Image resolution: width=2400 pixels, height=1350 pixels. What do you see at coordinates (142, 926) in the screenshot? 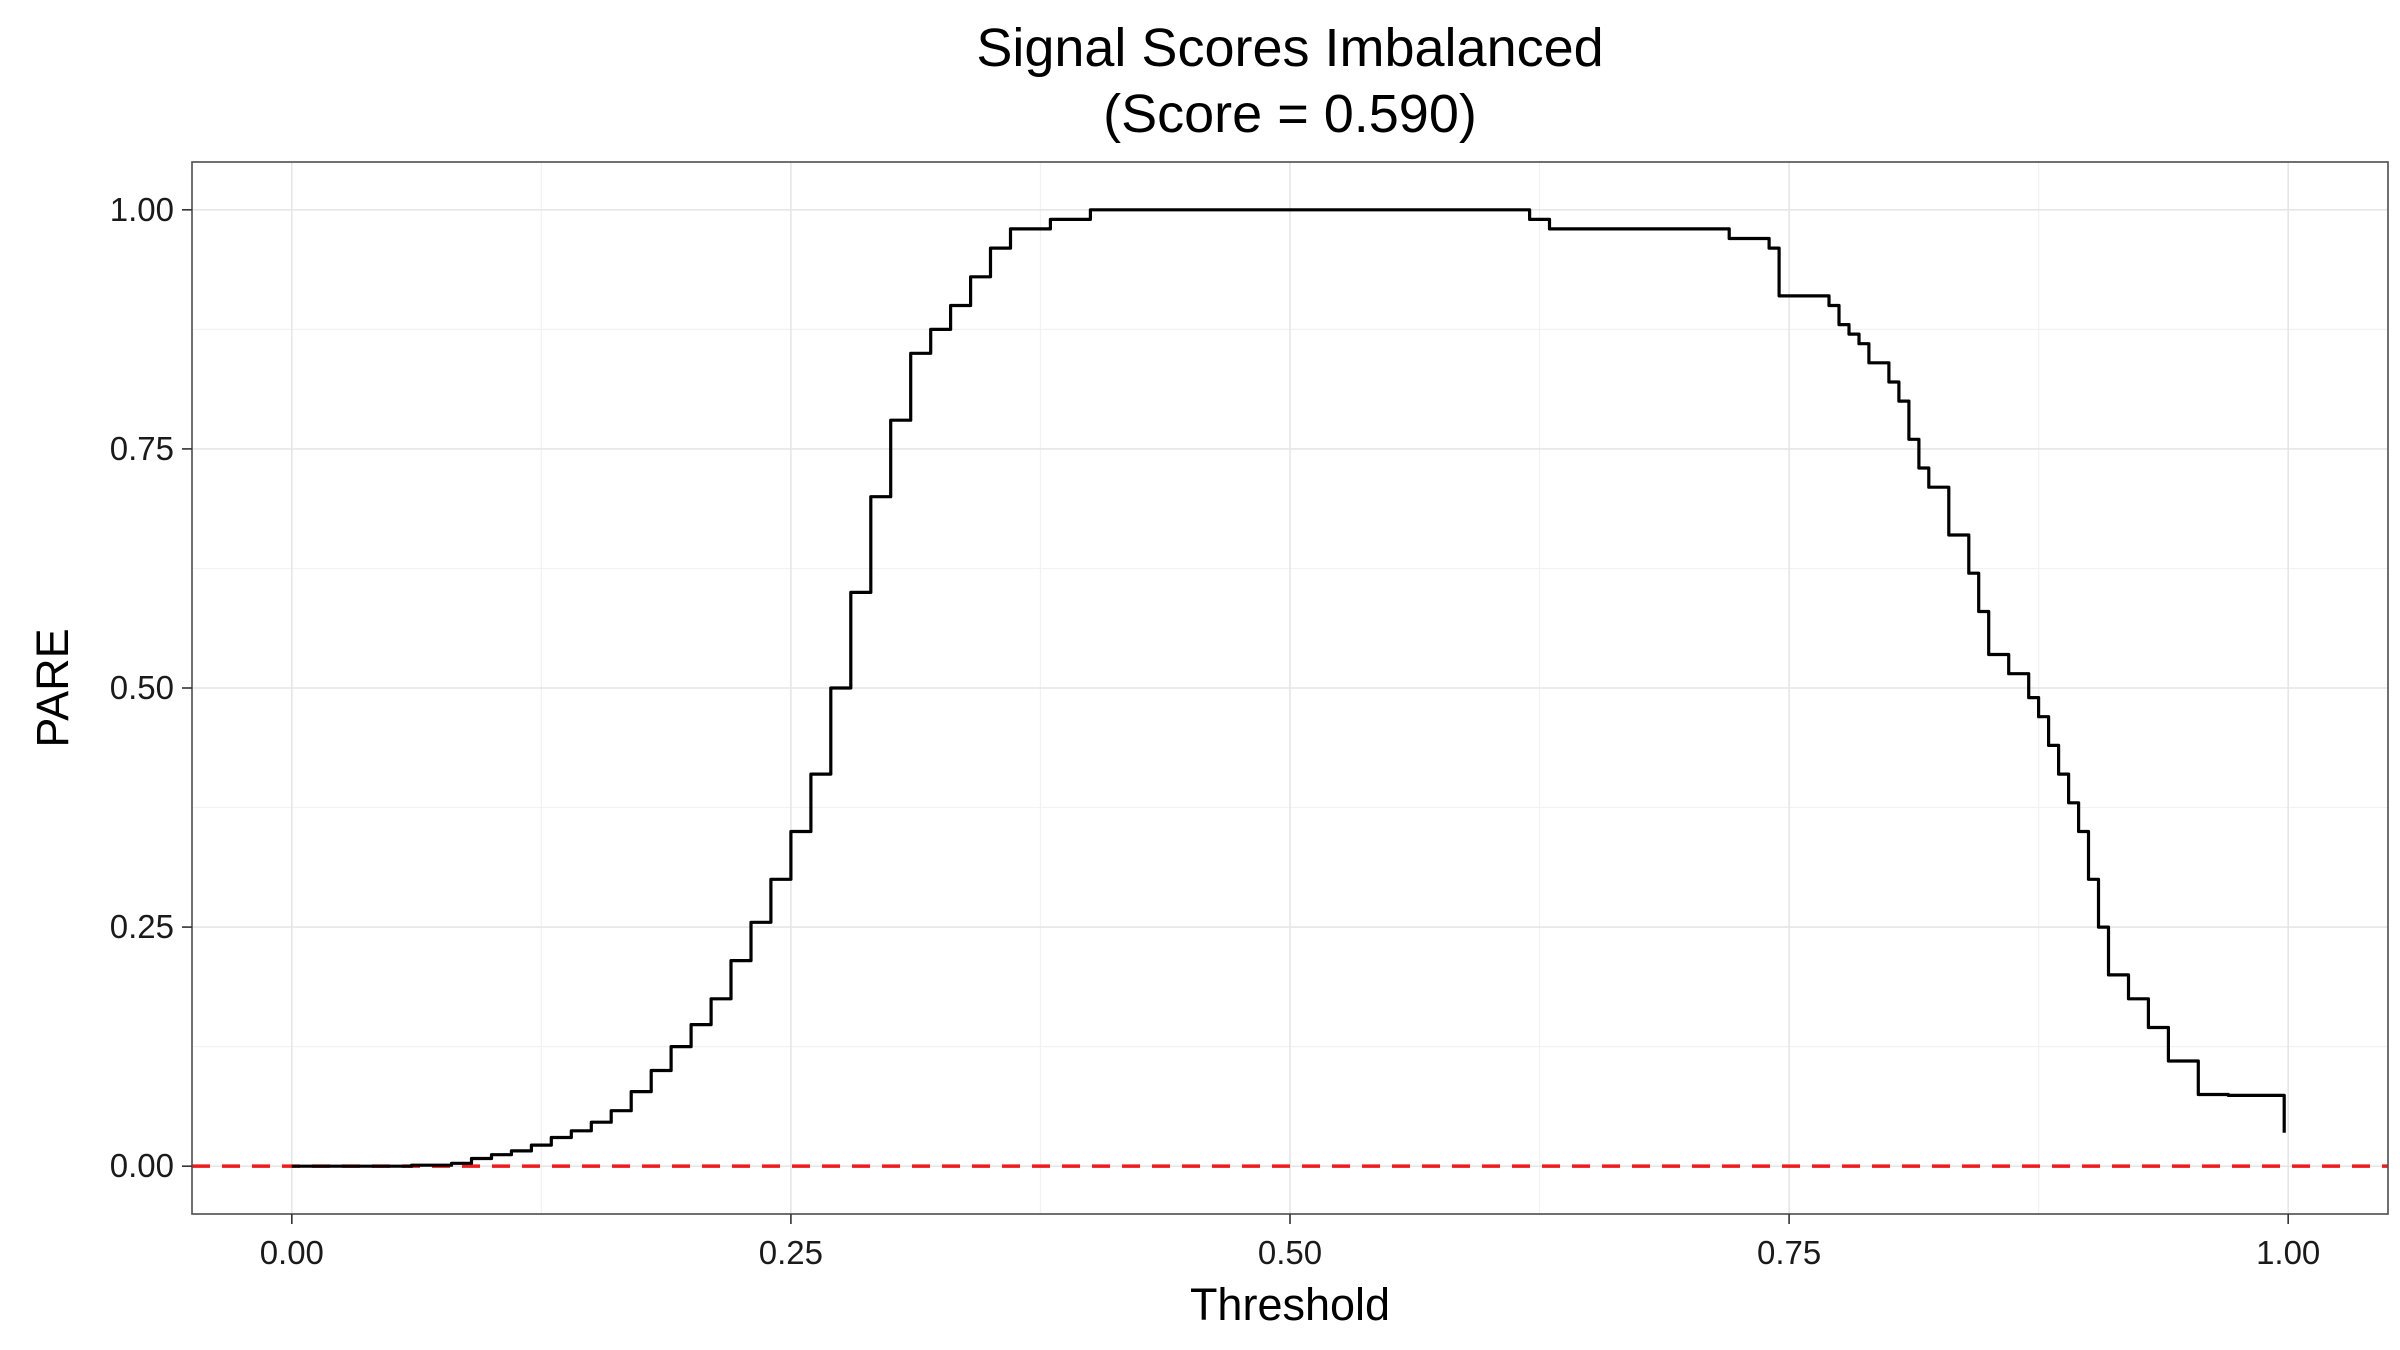
I see `y-tick-label: 0.25` at bounding box center [142, 926].